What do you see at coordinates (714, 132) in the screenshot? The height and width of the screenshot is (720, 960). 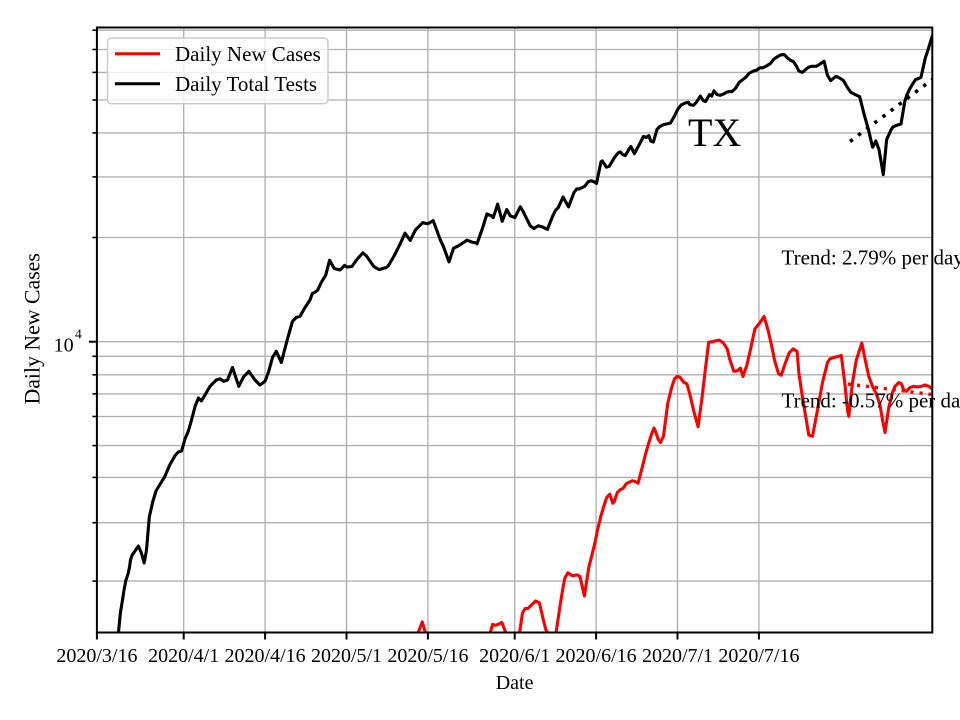 I see `svg-text: TX` at bounding box center [714, 132].